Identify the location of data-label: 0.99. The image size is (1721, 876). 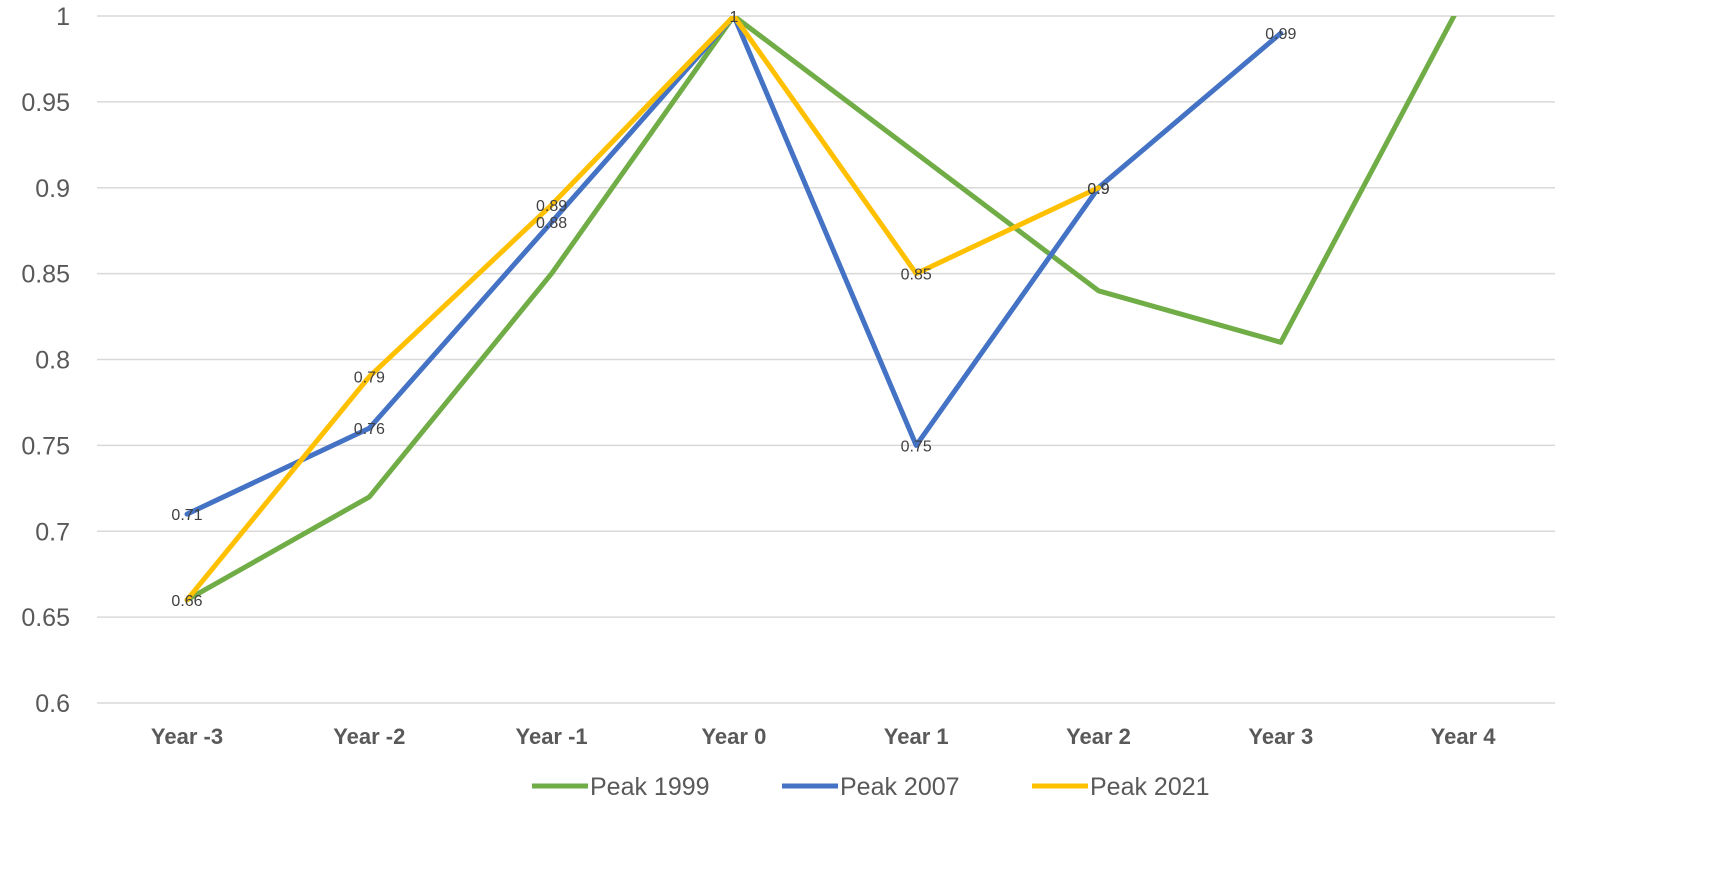
(1280, 34).